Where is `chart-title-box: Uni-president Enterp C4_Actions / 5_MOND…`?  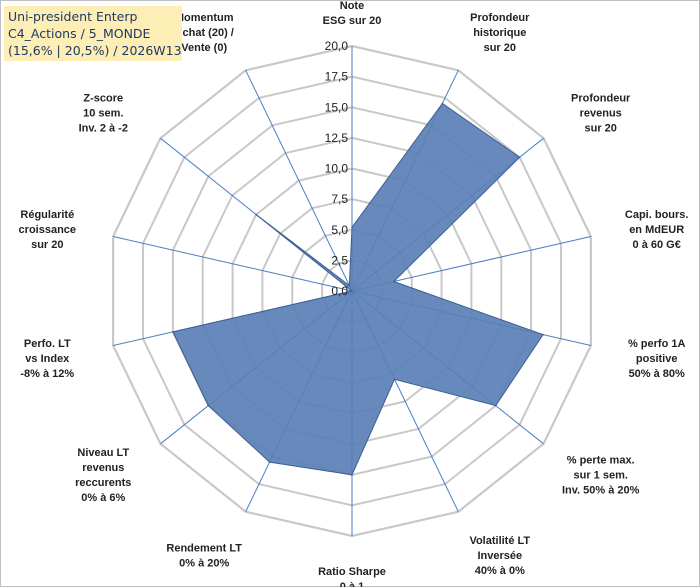 chart-title-box: Uni-president Enterp C4_Actions / 5_MOND… is located at coordinates (93, 33).